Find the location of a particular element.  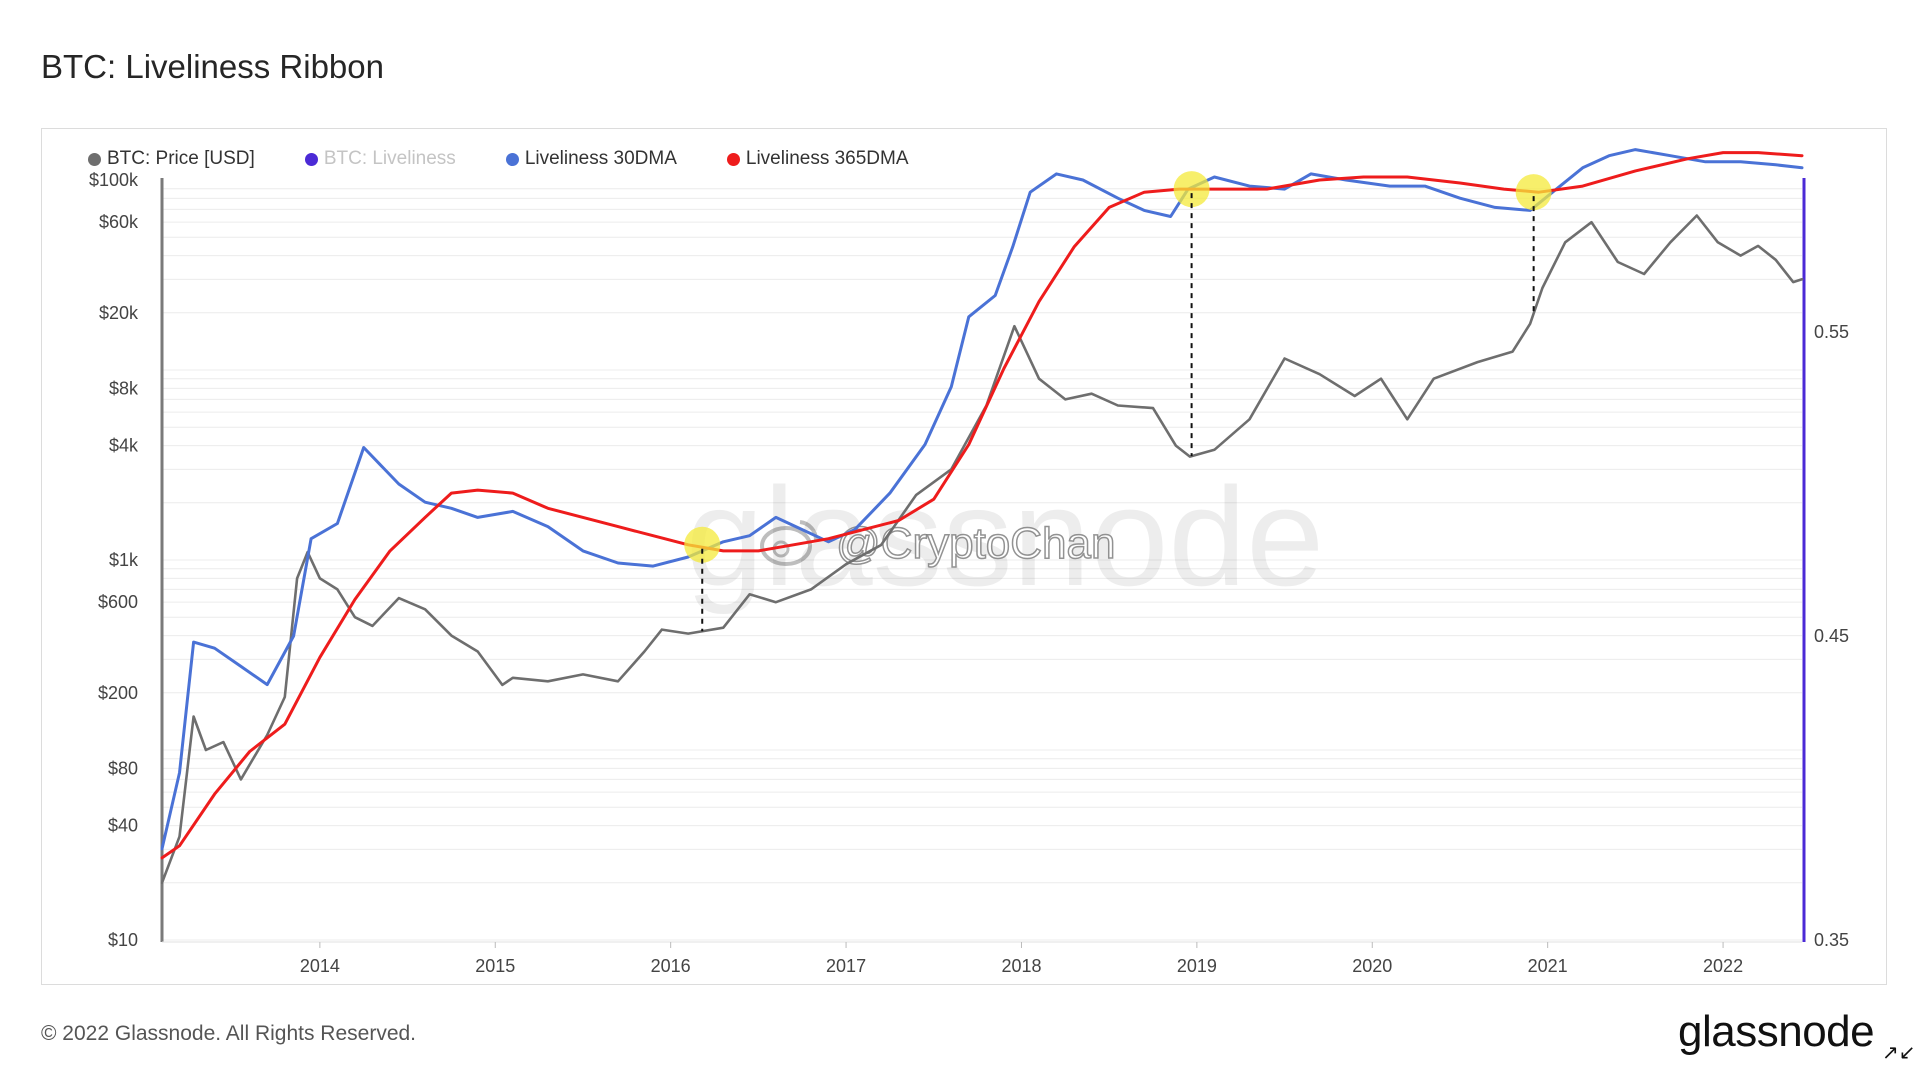

x-tick-label: 2014 is located at coordinates (320, 966).